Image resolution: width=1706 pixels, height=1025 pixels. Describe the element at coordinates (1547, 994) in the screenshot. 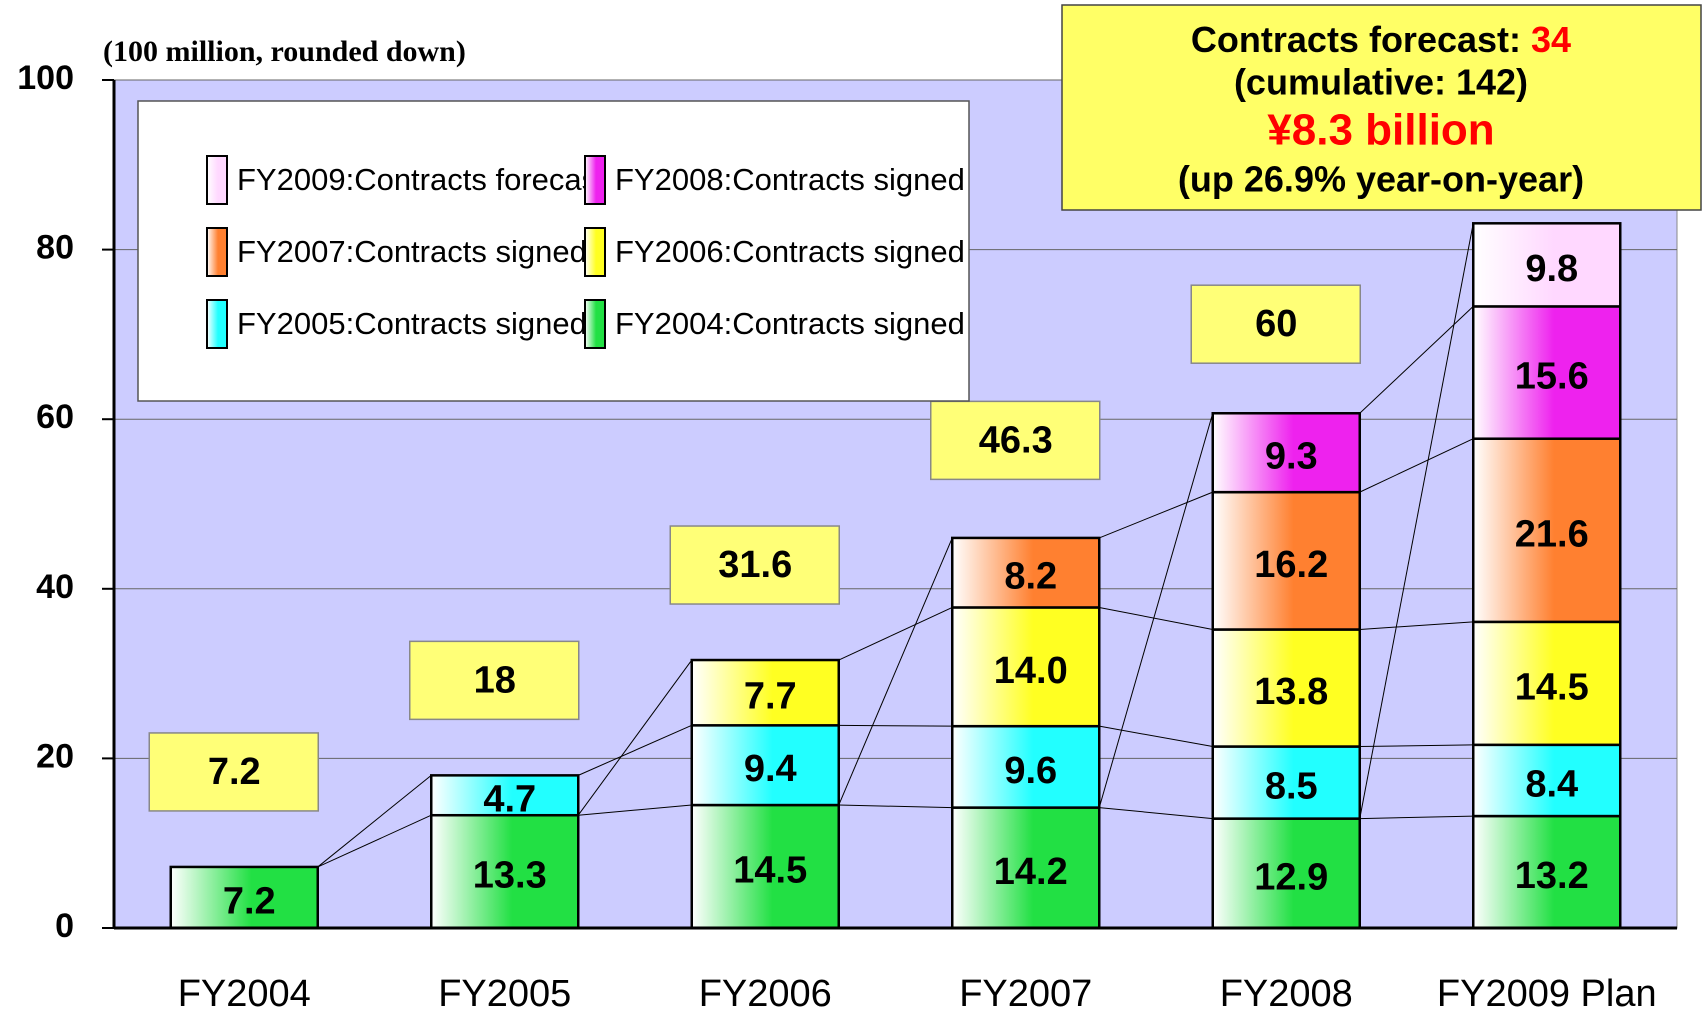

I see `x-tick-label: FY2009 Plan` at that location.